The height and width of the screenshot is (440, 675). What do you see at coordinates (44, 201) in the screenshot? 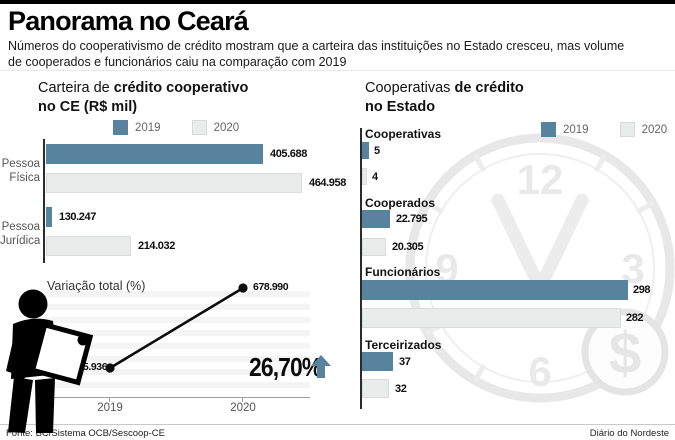
I see `left-chart-axis` at bounding box center [44, 201].